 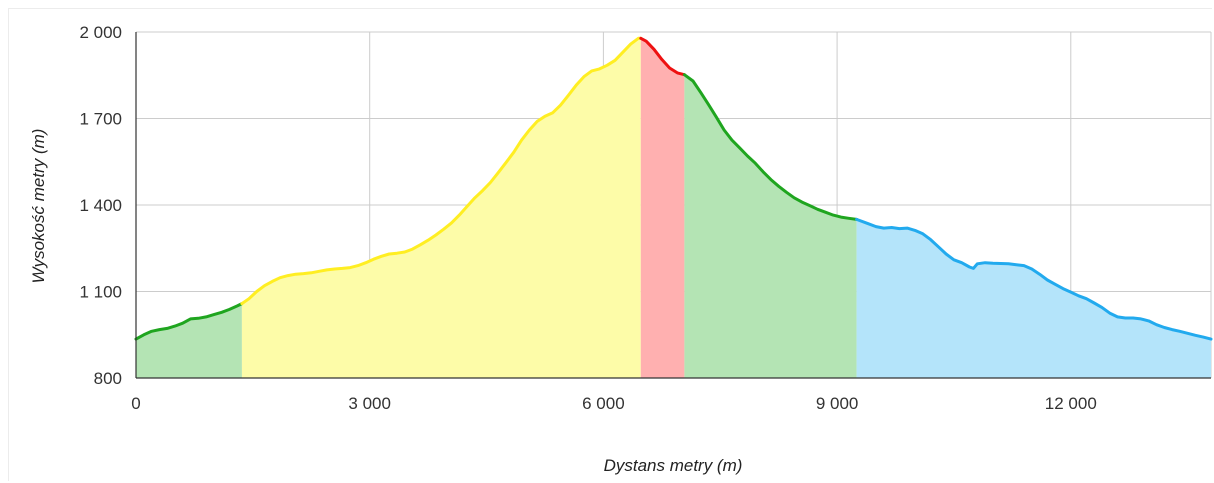 What do you see at coordinates (135, 403) in the screenshot?
I see `x-tick-label: 0` at bounding box center [135, 403].